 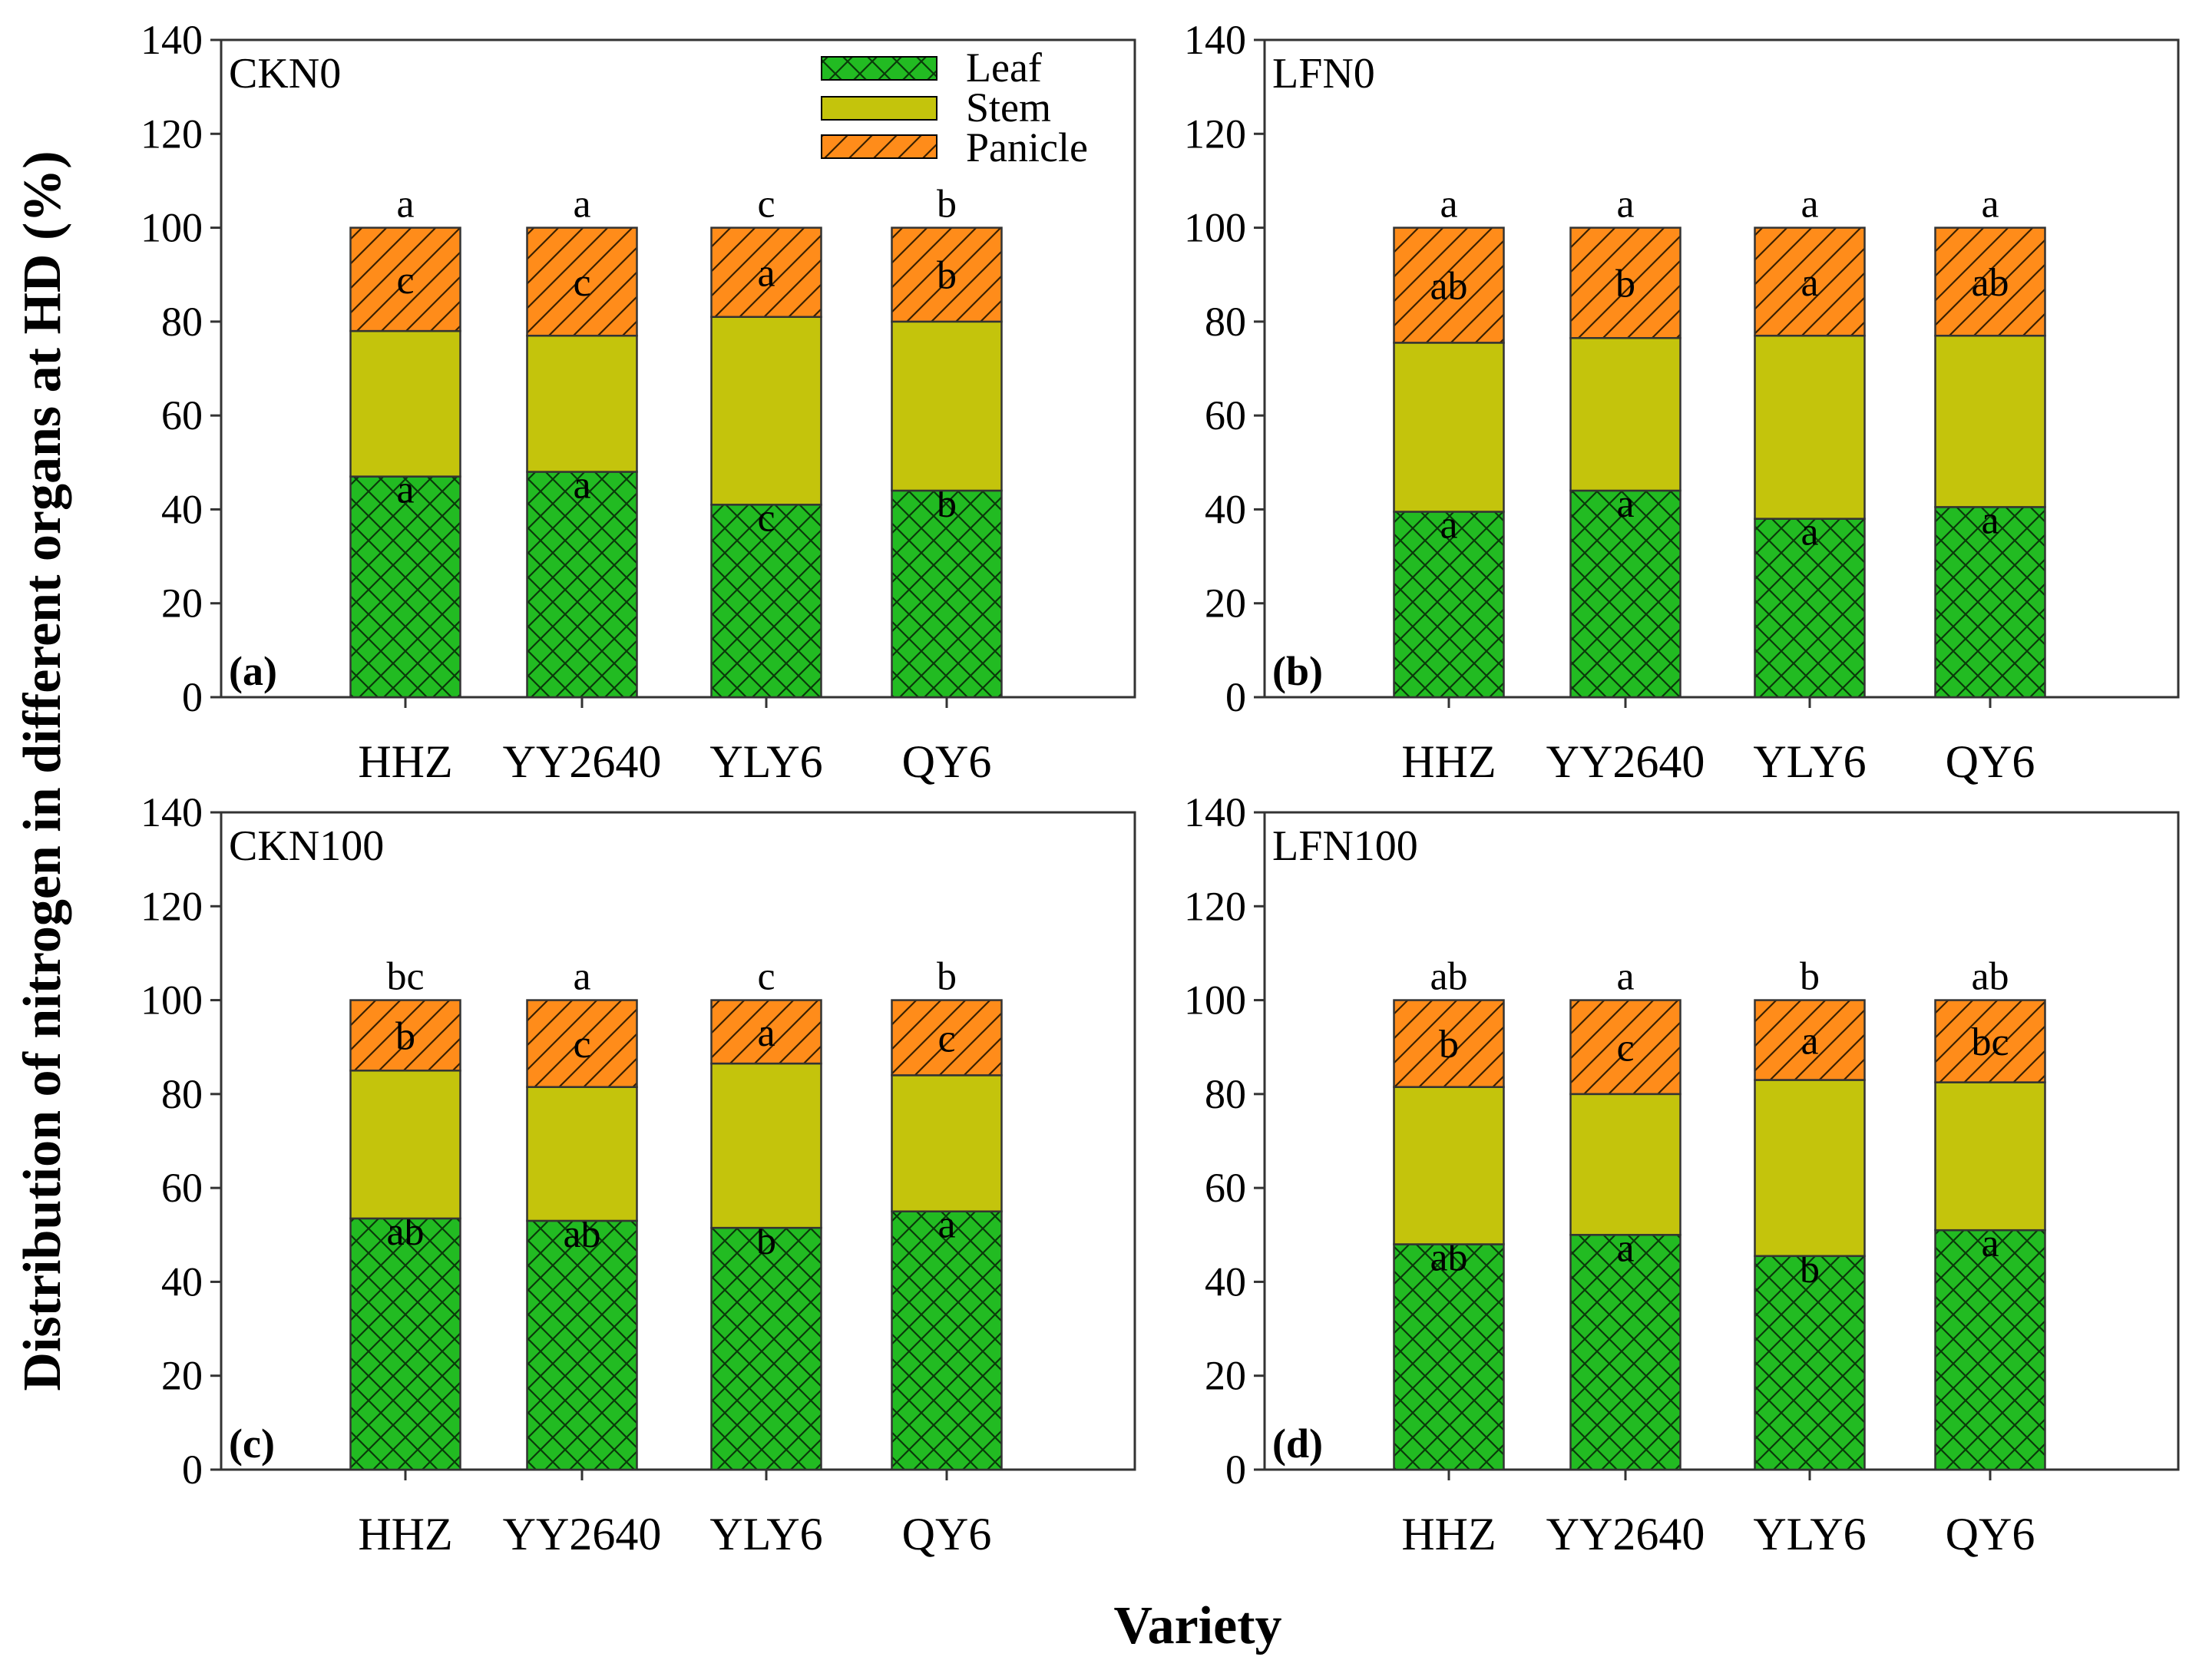 What do you see at coordinates (1226, 1094) in the screenshot?
I see `y-tick-label: 80` at bounding box center [1226, 1094].